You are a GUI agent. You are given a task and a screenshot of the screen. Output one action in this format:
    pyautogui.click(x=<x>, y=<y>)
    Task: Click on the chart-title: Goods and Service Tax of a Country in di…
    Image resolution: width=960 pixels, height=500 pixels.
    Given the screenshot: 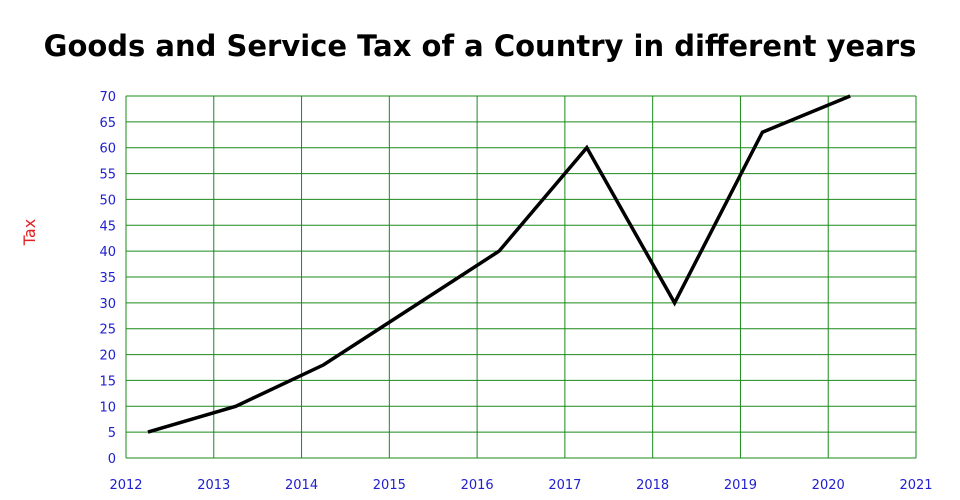 What is the action you would take?
    pyautogui.click(x=480, y=46)
    